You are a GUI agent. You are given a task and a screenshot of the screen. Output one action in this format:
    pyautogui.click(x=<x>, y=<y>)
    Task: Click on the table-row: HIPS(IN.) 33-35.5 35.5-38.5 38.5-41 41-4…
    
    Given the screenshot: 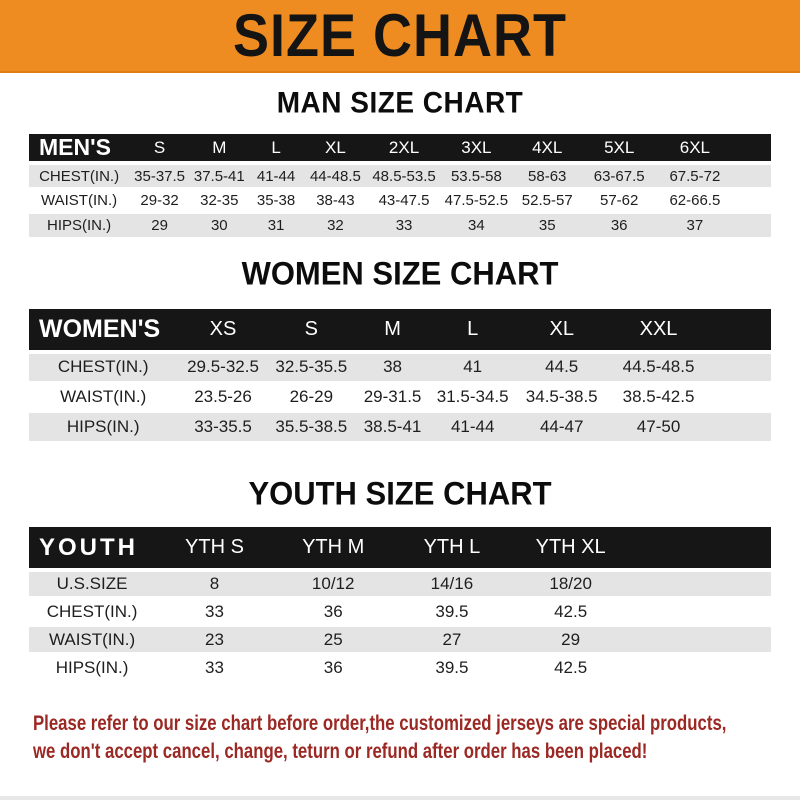 What is the action you would take?
    pyautogui.click(x=400, y=427)
    